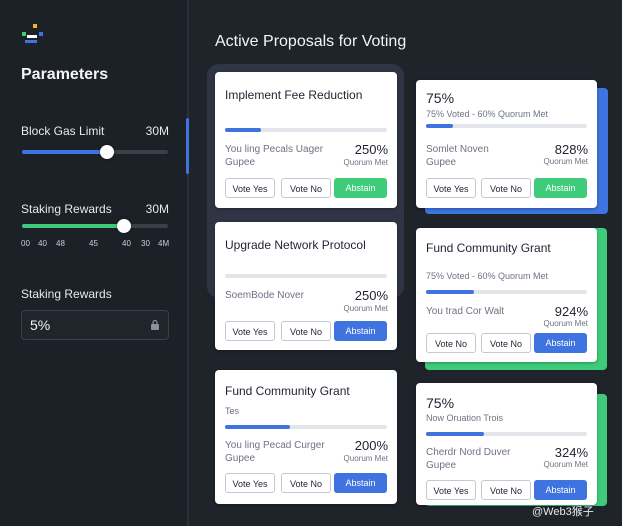 The image size is (622, 526). What do you see at coordinates (294, 95) in the screenshot?
I see `proposal-title: Implement Fee Reduction` at bounding box center [294, 95].